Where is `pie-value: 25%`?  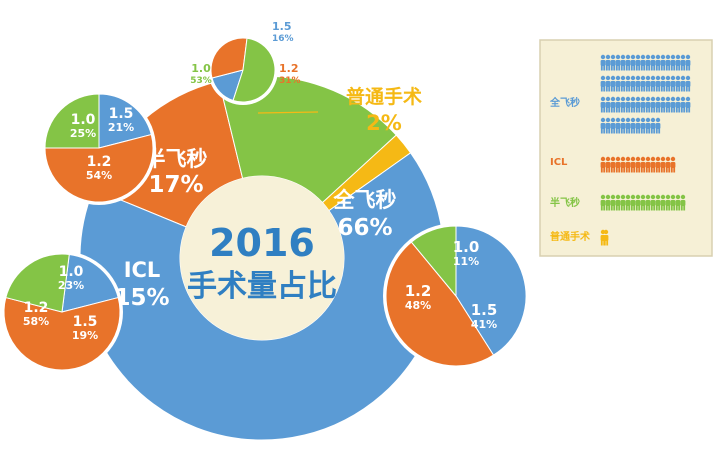
pie-value: 25% is located at coordinates (83, 133).